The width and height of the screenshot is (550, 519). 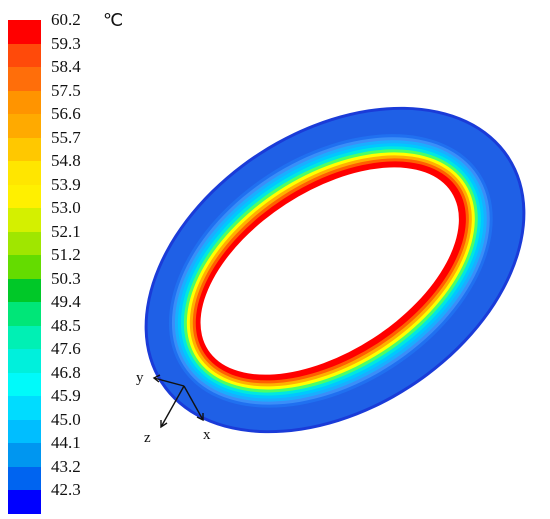 I want to click on y-axis-arrow, so click(x=169, y=382).